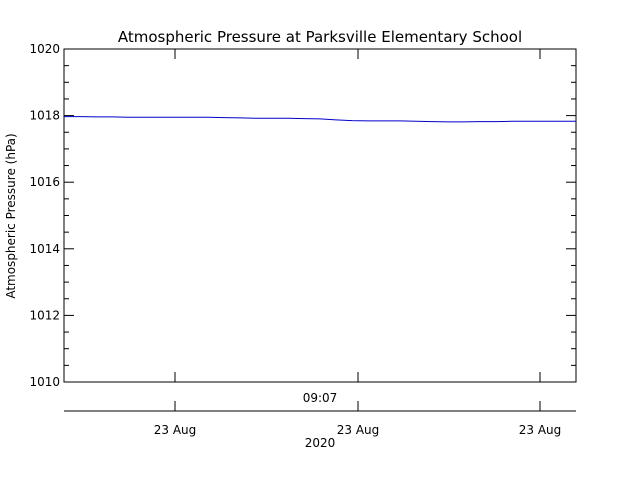  Describe the element at coordinates (44, 49) in the screenshot. I see `y-tick-label: 1020` at that location.